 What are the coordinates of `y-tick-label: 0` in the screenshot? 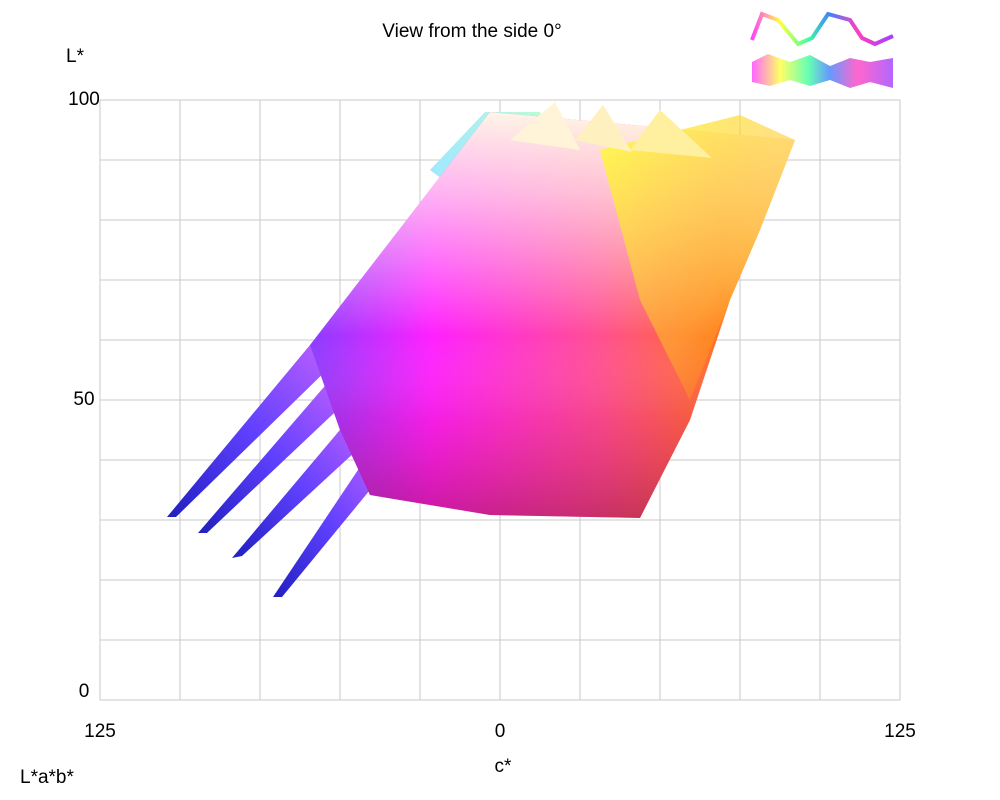 It's located at (84, 691).